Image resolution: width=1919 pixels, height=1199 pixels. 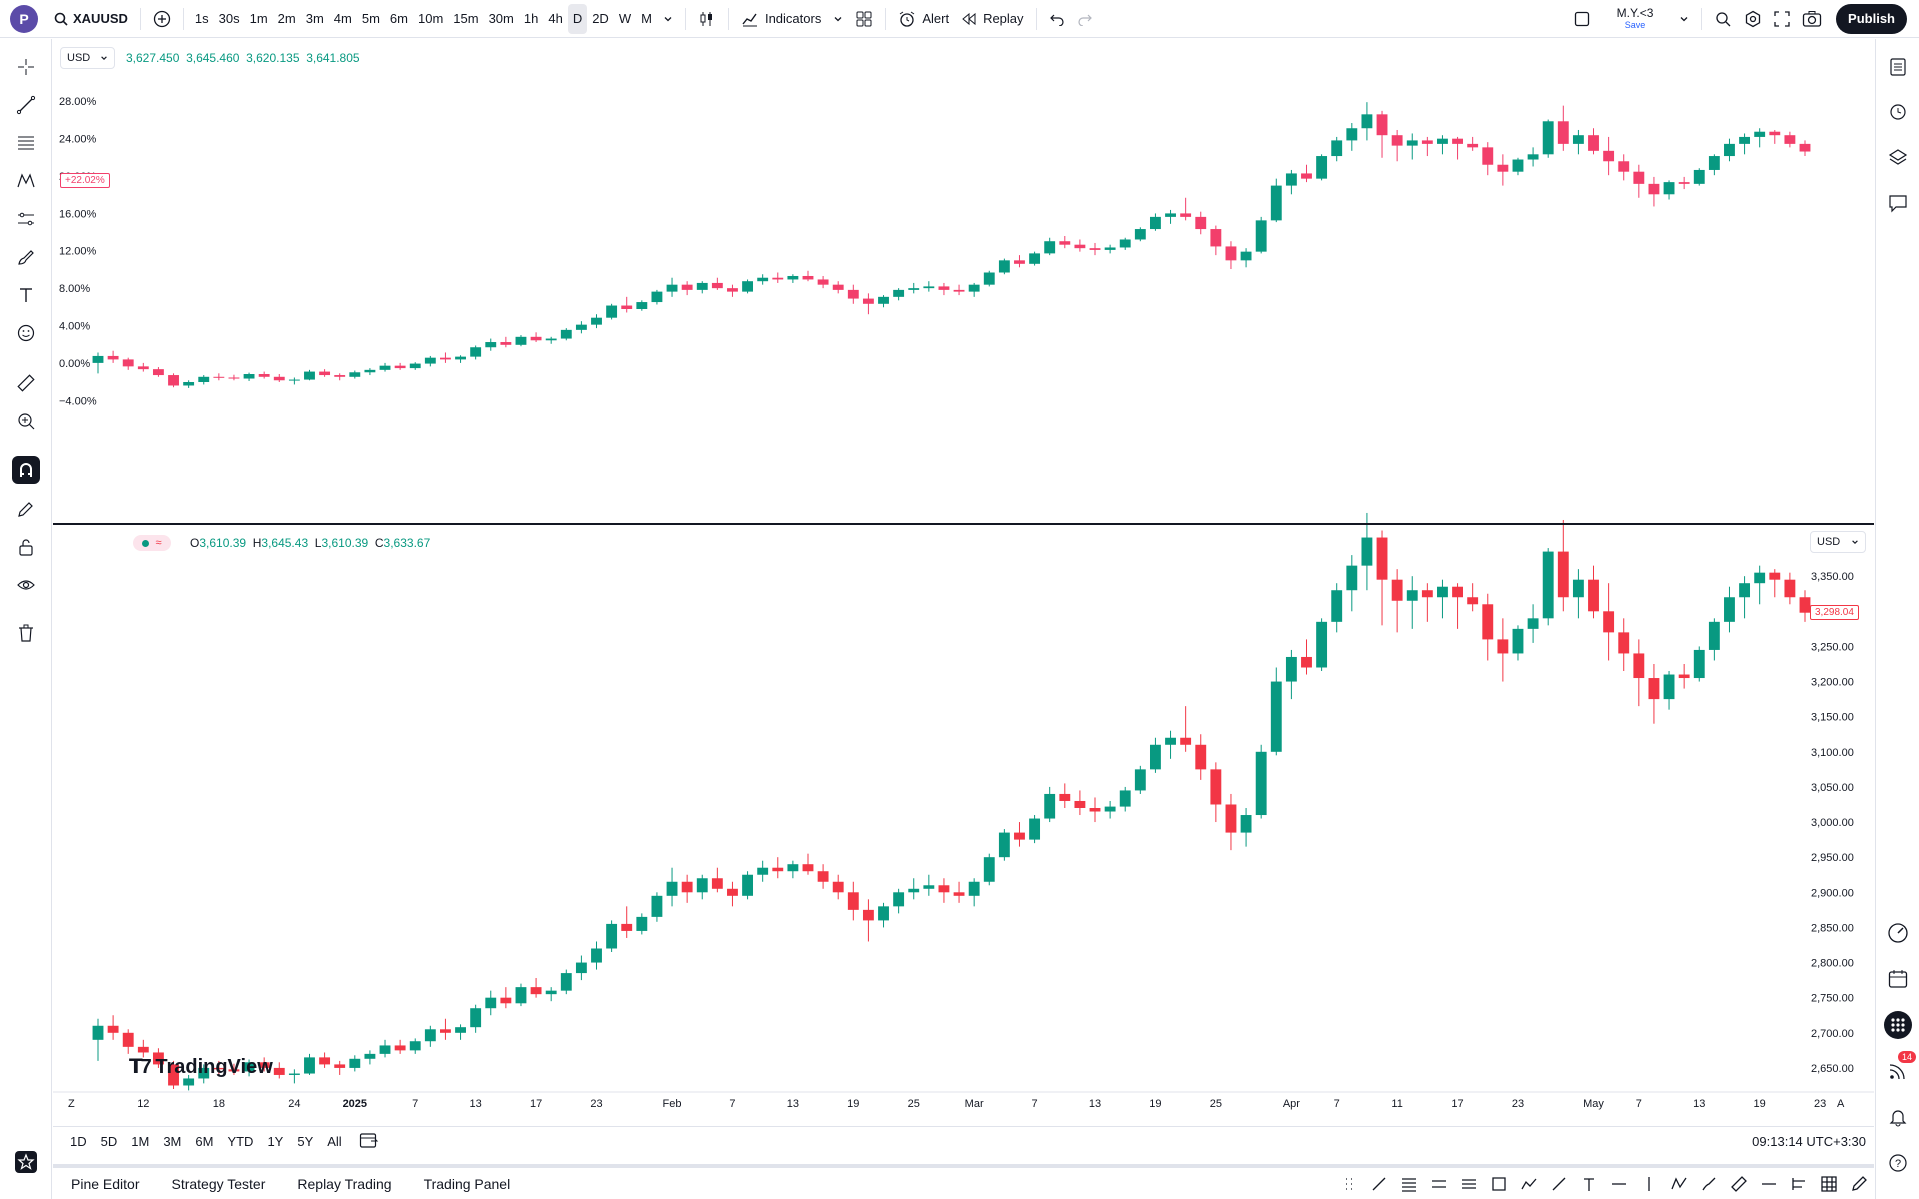 I want to click on trend-line-tool, so click(x=26, y=105).